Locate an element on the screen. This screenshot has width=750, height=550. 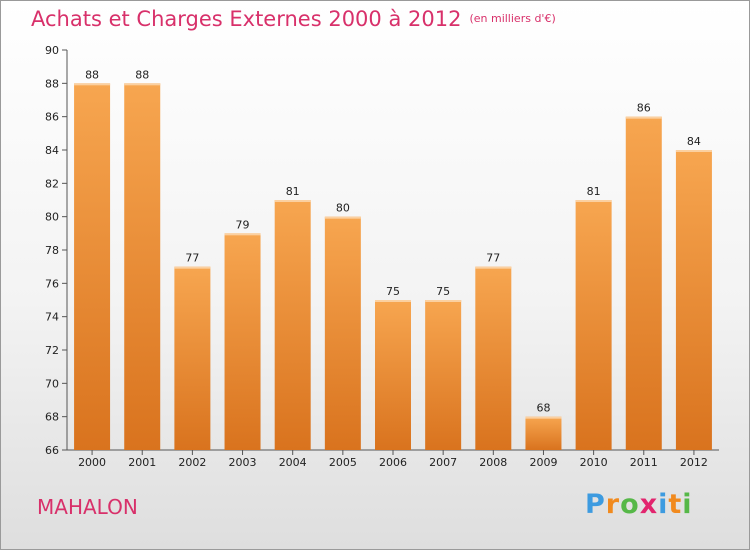
x-tick-label: 2011 is located at coordinates (644, 462).